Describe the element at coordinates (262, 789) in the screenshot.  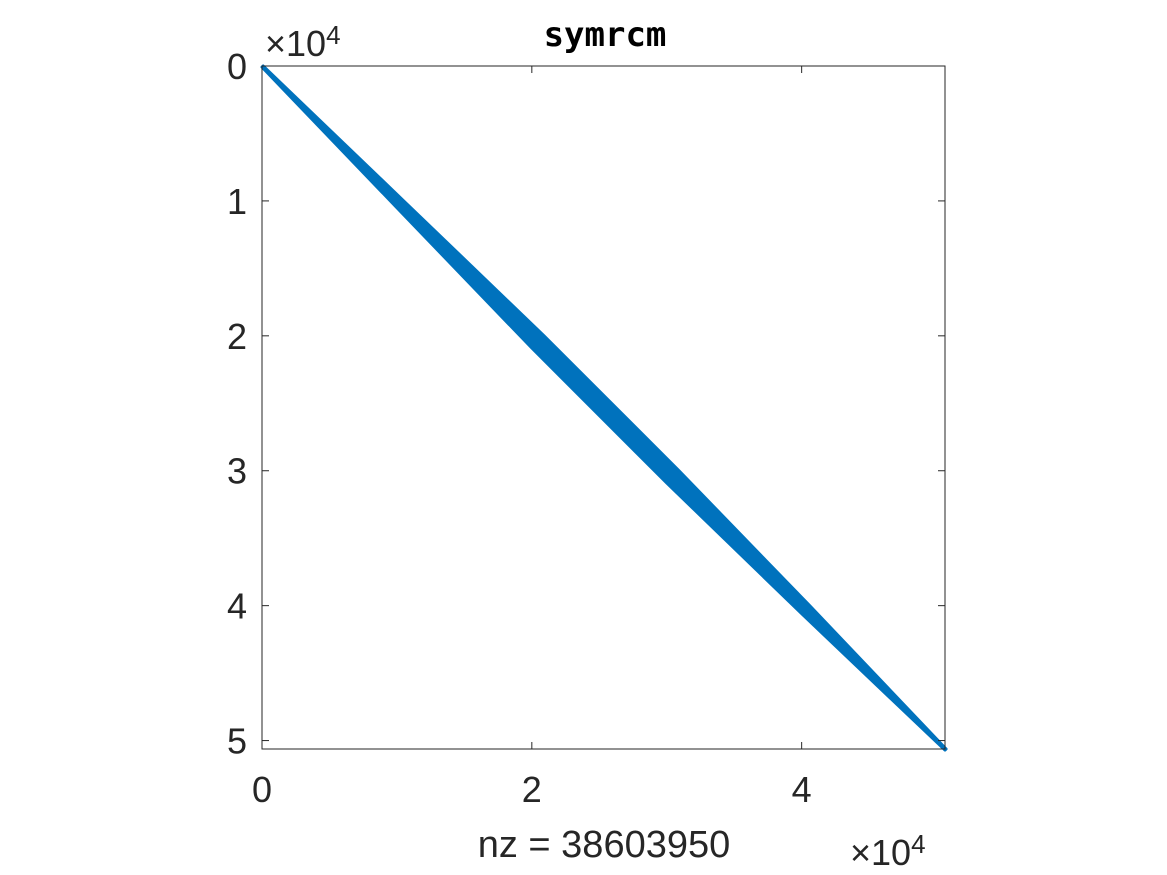
I see `x-tick-label: 0` at that location.